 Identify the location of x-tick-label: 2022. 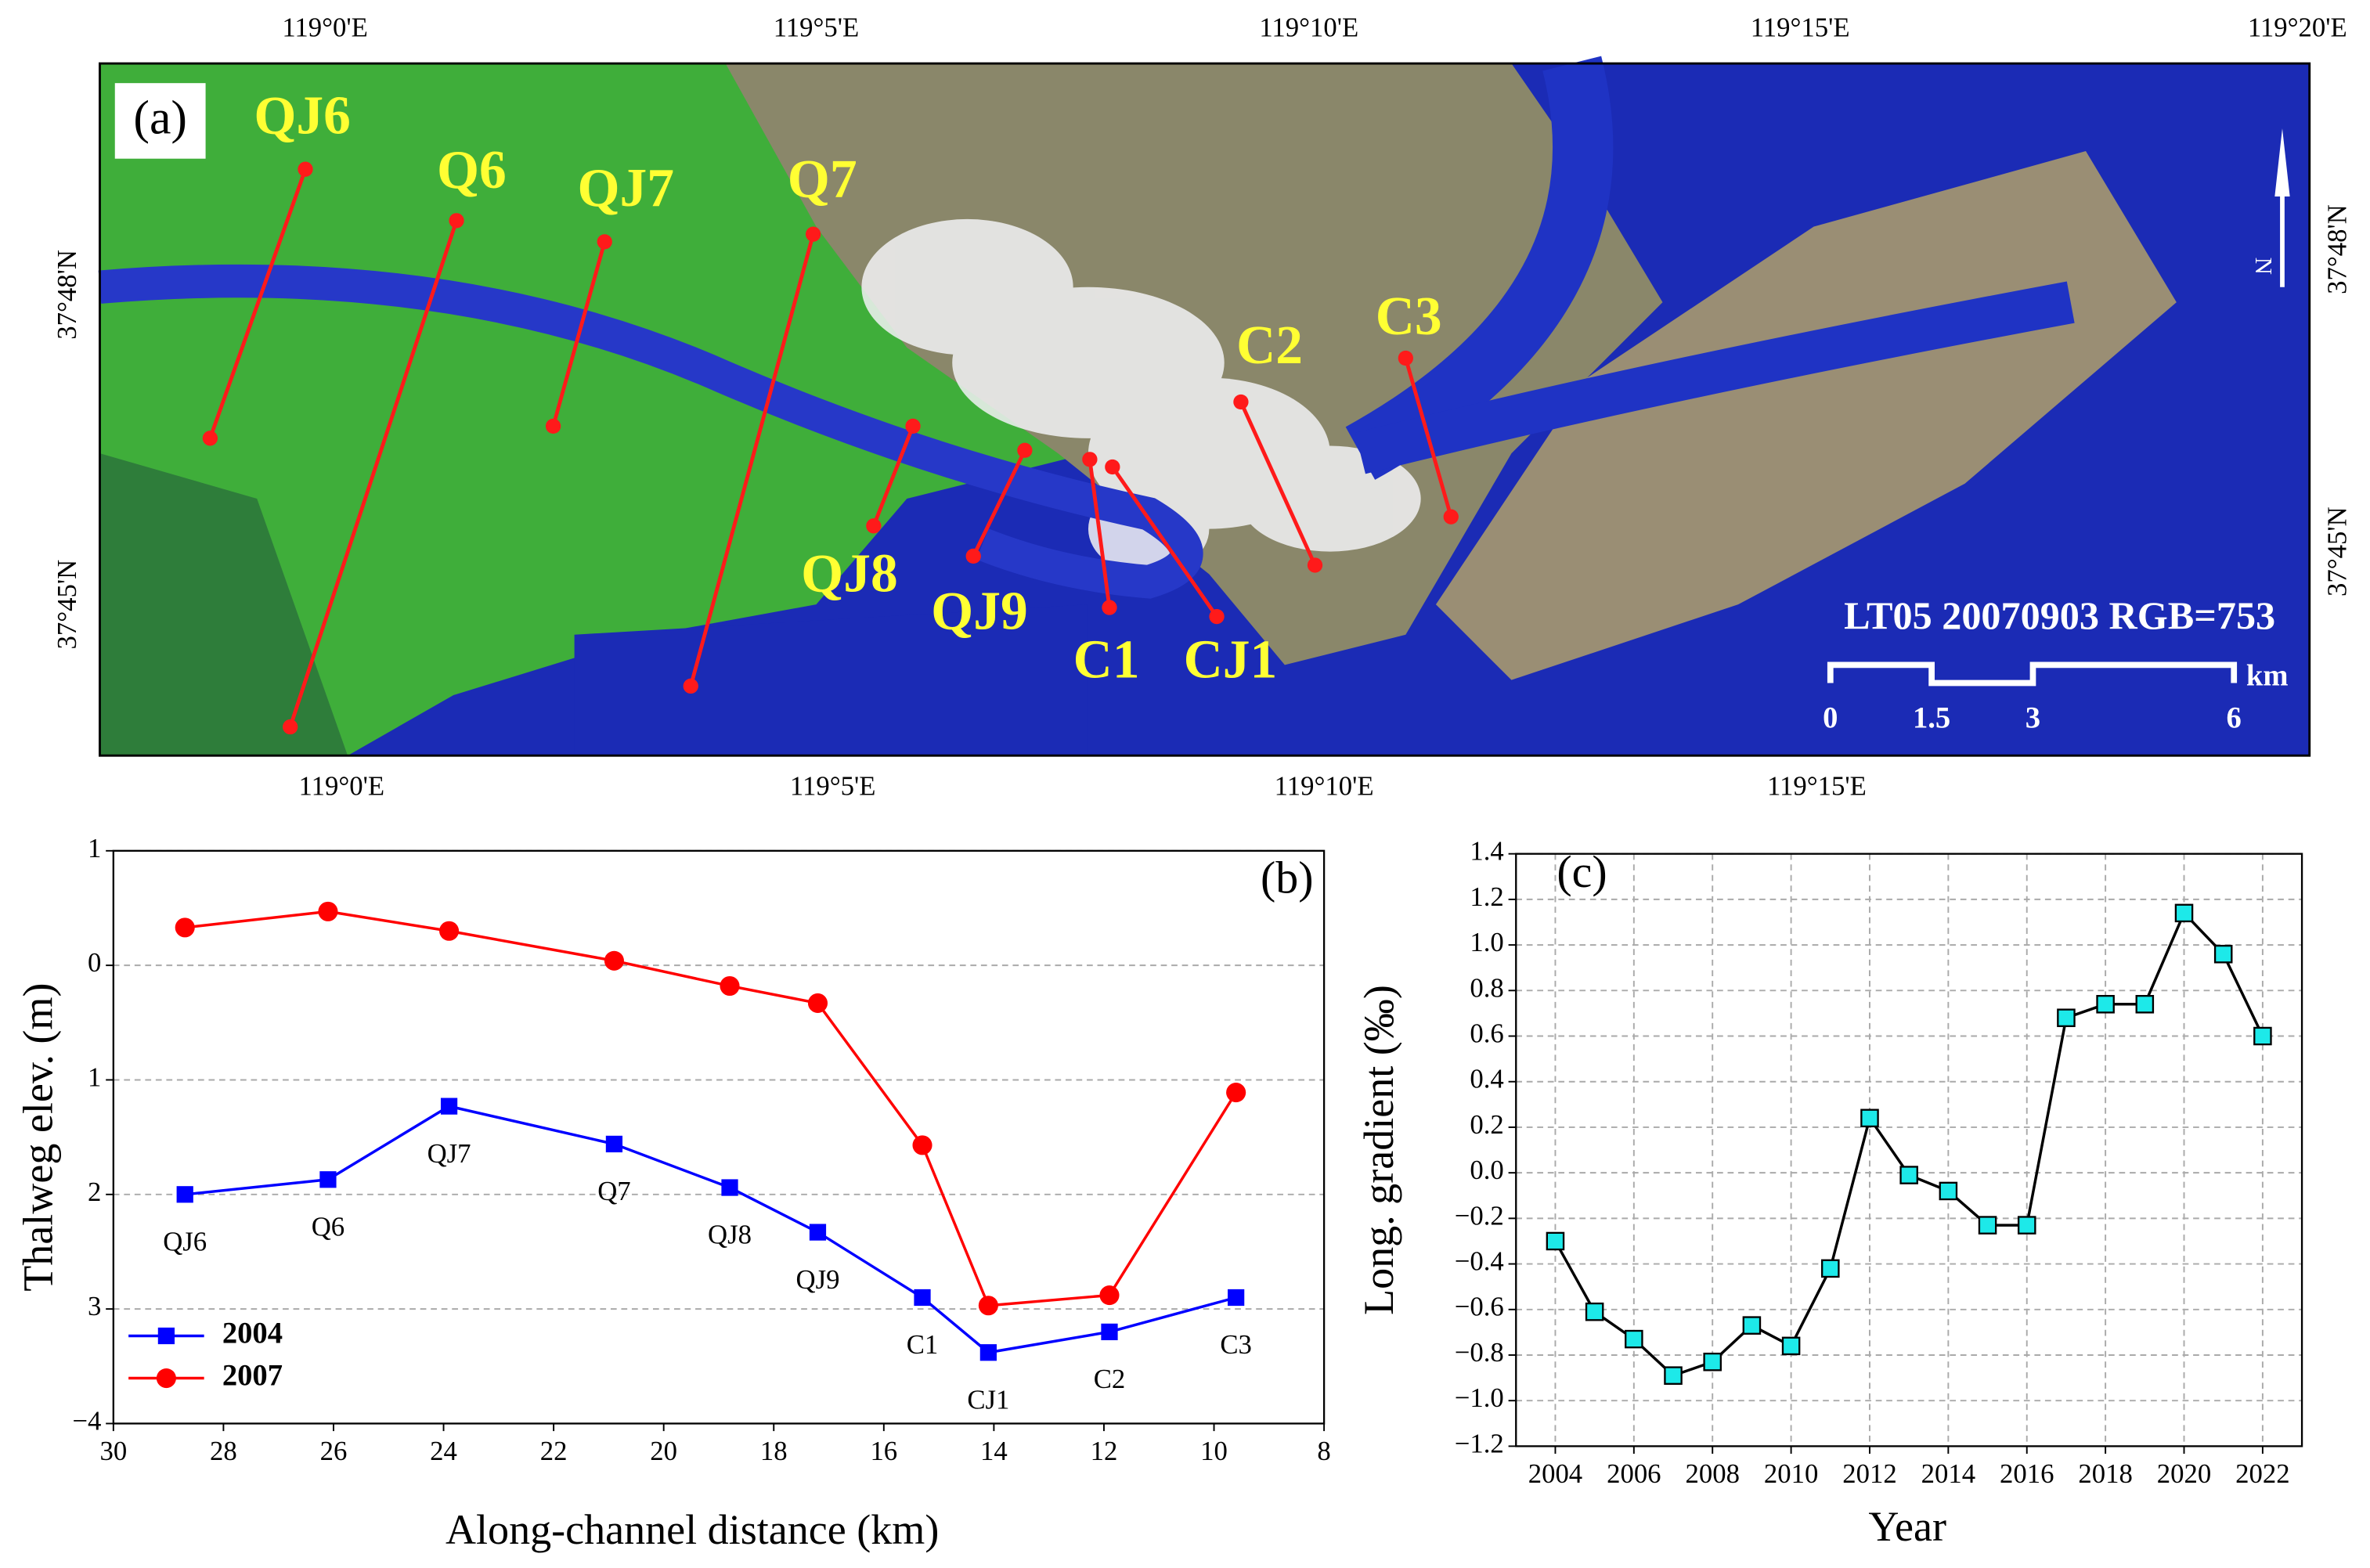
(2262, 1473).